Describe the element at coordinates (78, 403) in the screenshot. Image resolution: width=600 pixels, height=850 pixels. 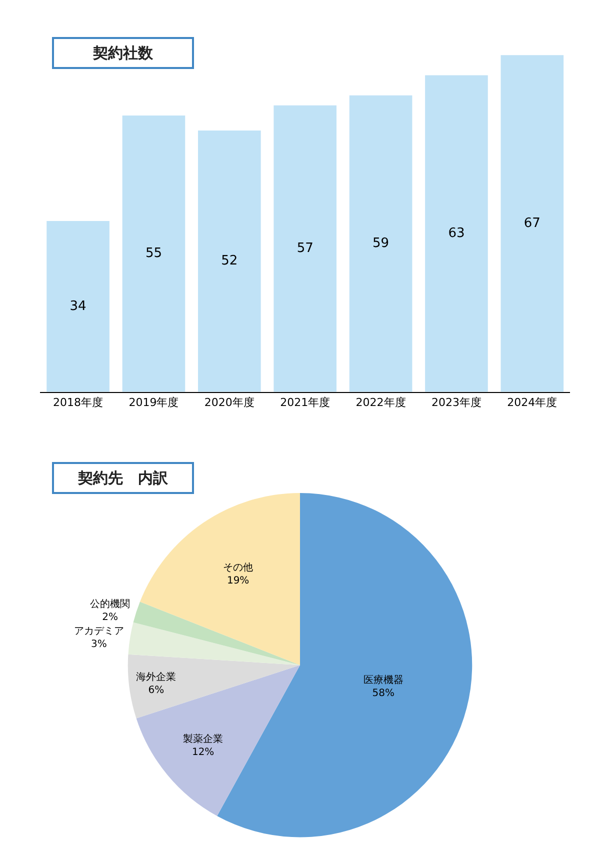
I see `x-tick-label: 2018年度` at that location.